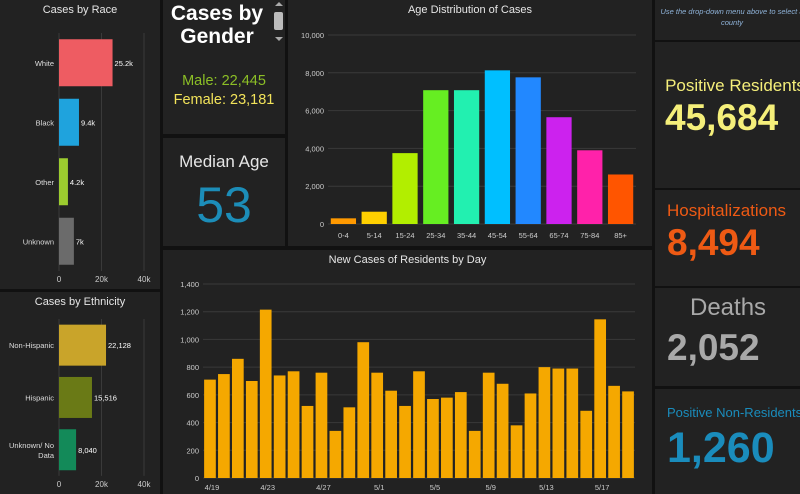 This screenshot has width=800, height=494. What do you see at coordinates (404, 235) in the screenshot?
I see `age-x-tick-label: 15-24` at bounding box center [404, 235].